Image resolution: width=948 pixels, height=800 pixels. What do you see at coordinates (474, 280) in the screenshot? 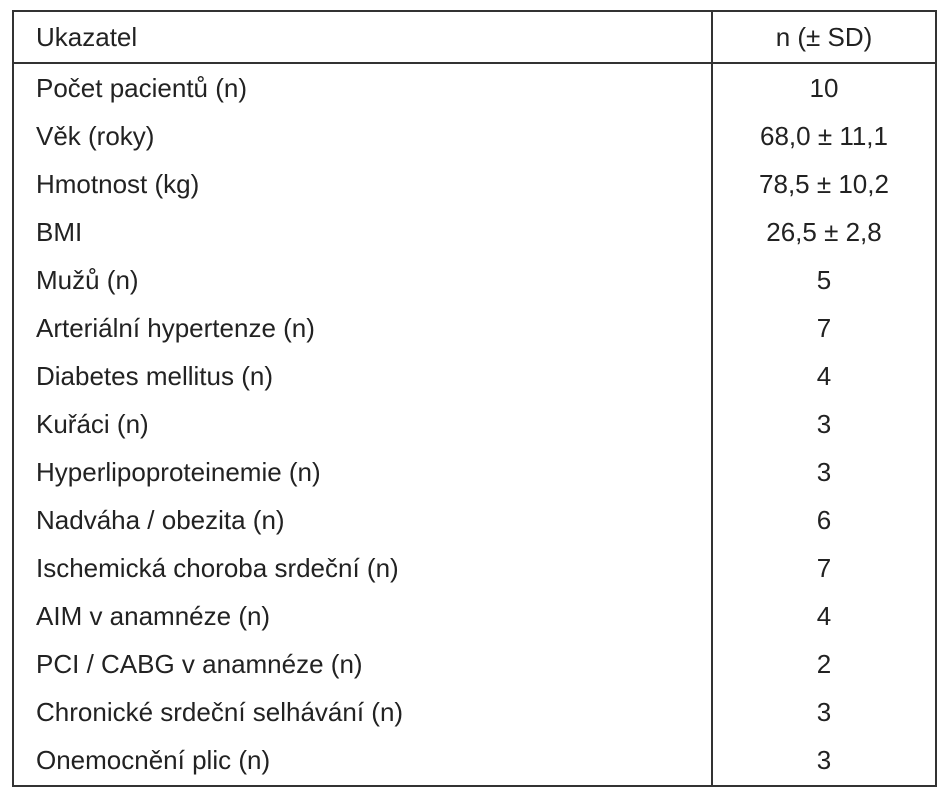
I see `table-row: Mužů (n) 5` at bounding box center [474, 280].